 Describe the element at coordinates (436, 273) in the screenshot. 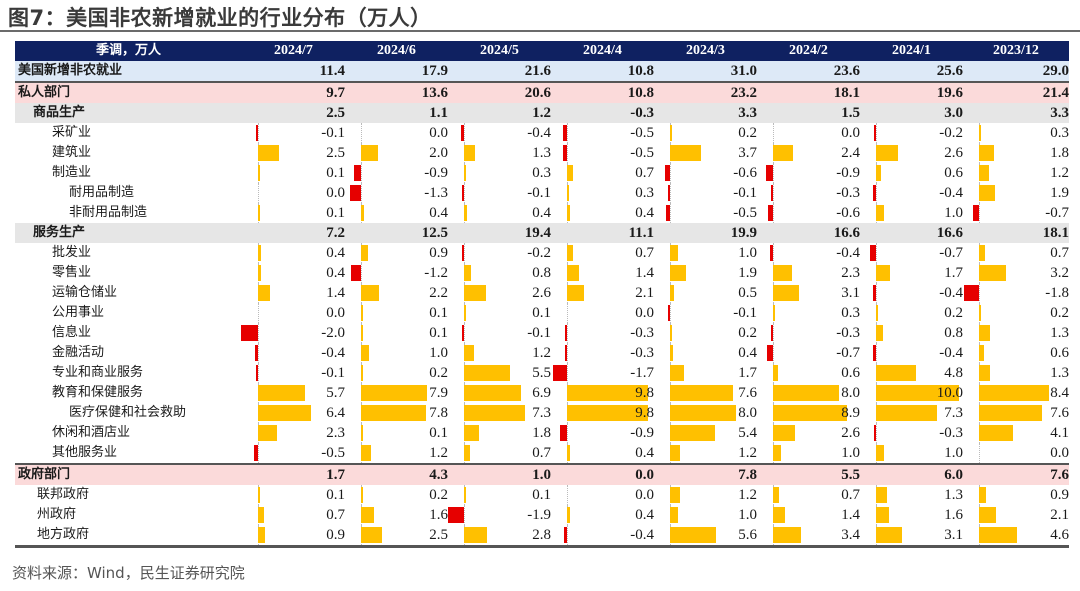

I see `value-label: -1.2` at that location.